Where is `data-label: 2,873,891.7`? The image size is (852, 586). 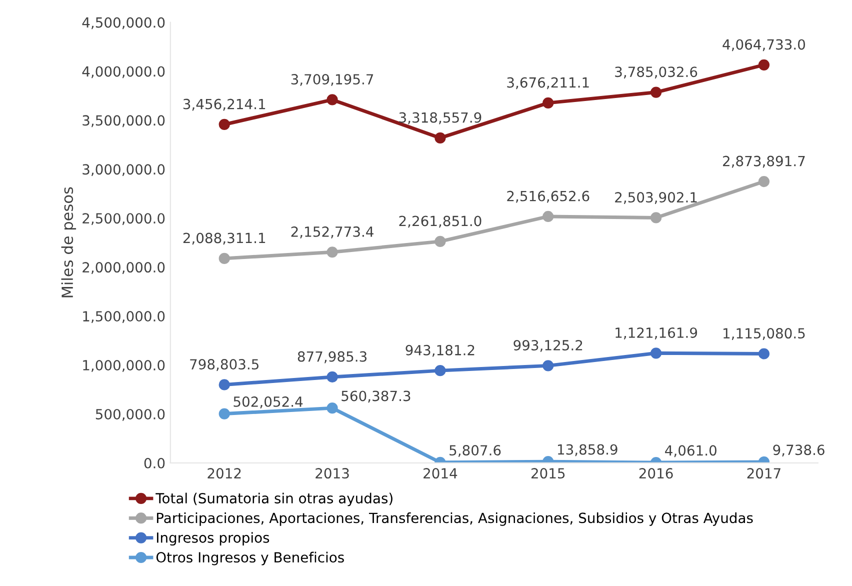 data-label: 2,873,891.7 is located at coordinates (764, 162).